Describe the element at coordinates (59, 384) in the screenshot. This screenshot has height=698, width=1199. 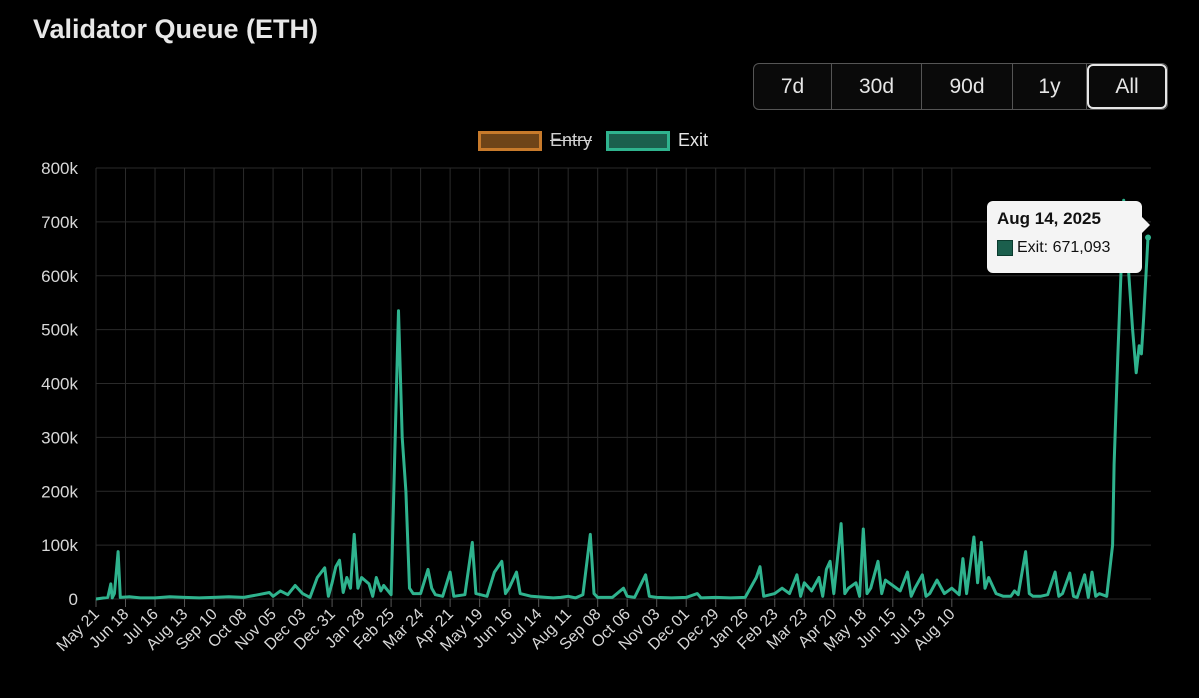
I see `y-tick-label: 400k` at that location.